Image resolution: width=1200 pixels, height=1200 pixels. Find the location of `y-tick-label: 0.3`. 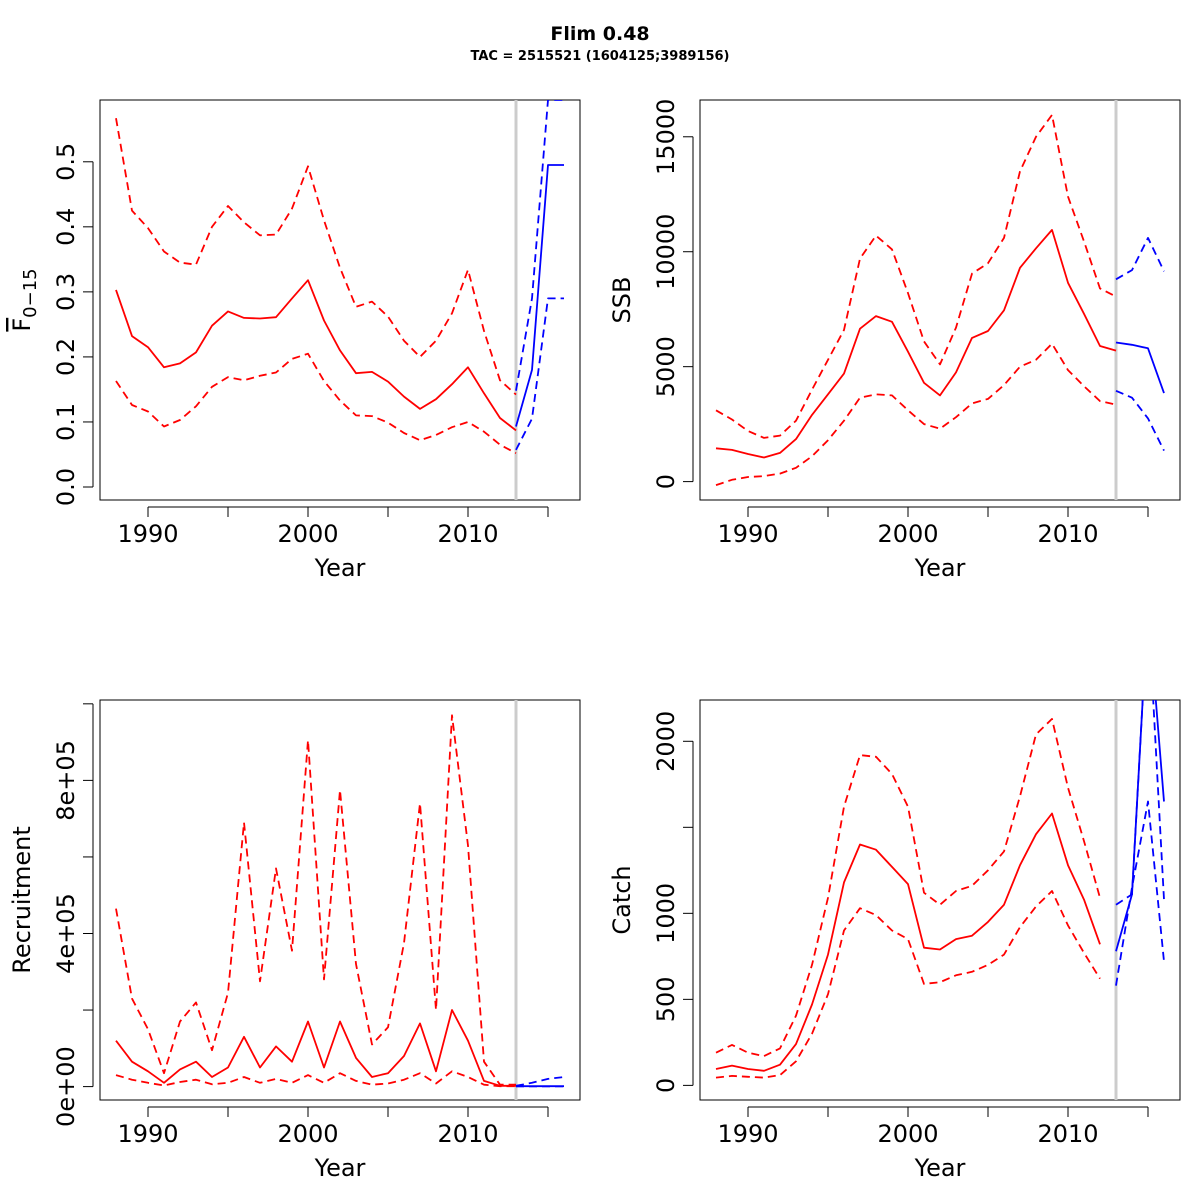

y-tick-label: 0.3 is located at coordinates (66, 292).